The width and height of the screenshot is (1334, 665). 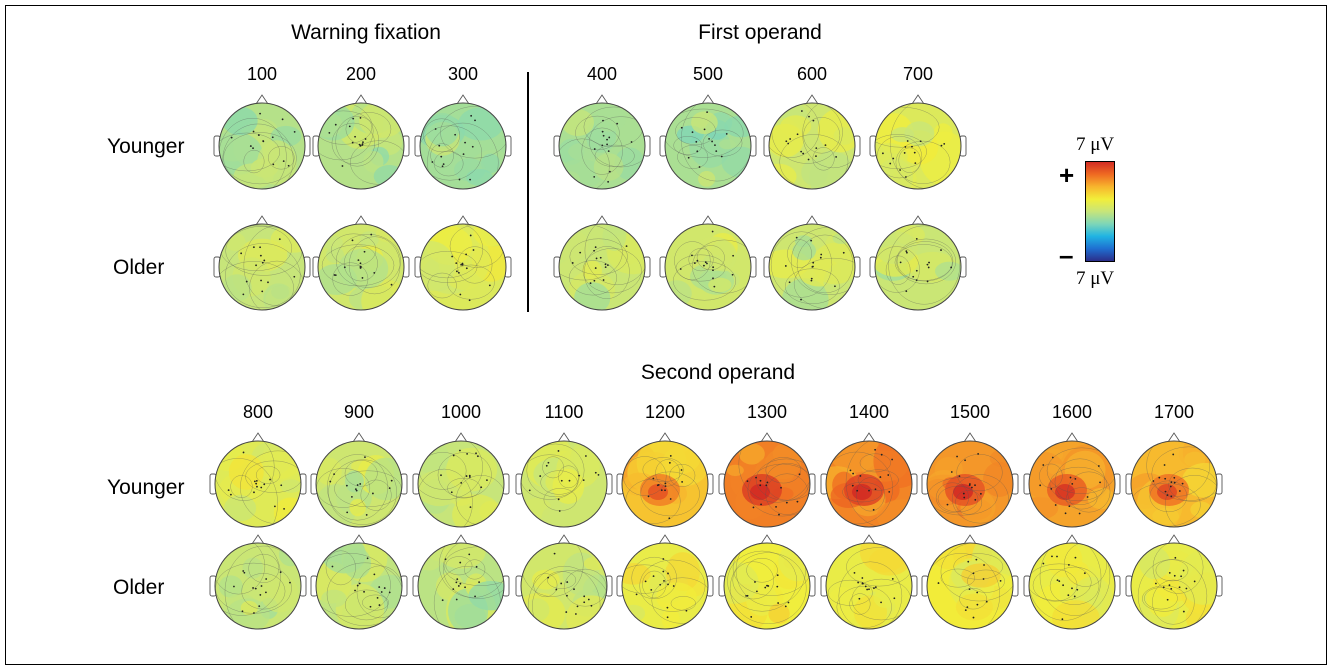 What do you see at coordinates (665, 412) in the screenshot?
I see `time-label: 1200` at bounding box center [665, 412].